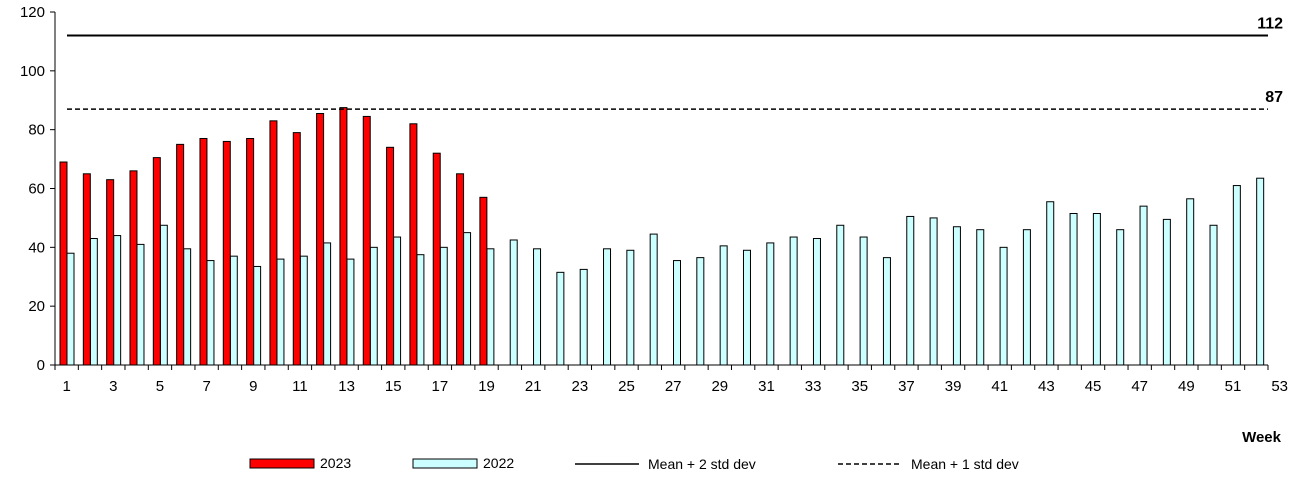 The image size is (1291, 479). Describe the element at coordinates (1270, 24) in the screenshot. I see `reference-line-label-1: 112` at that location.